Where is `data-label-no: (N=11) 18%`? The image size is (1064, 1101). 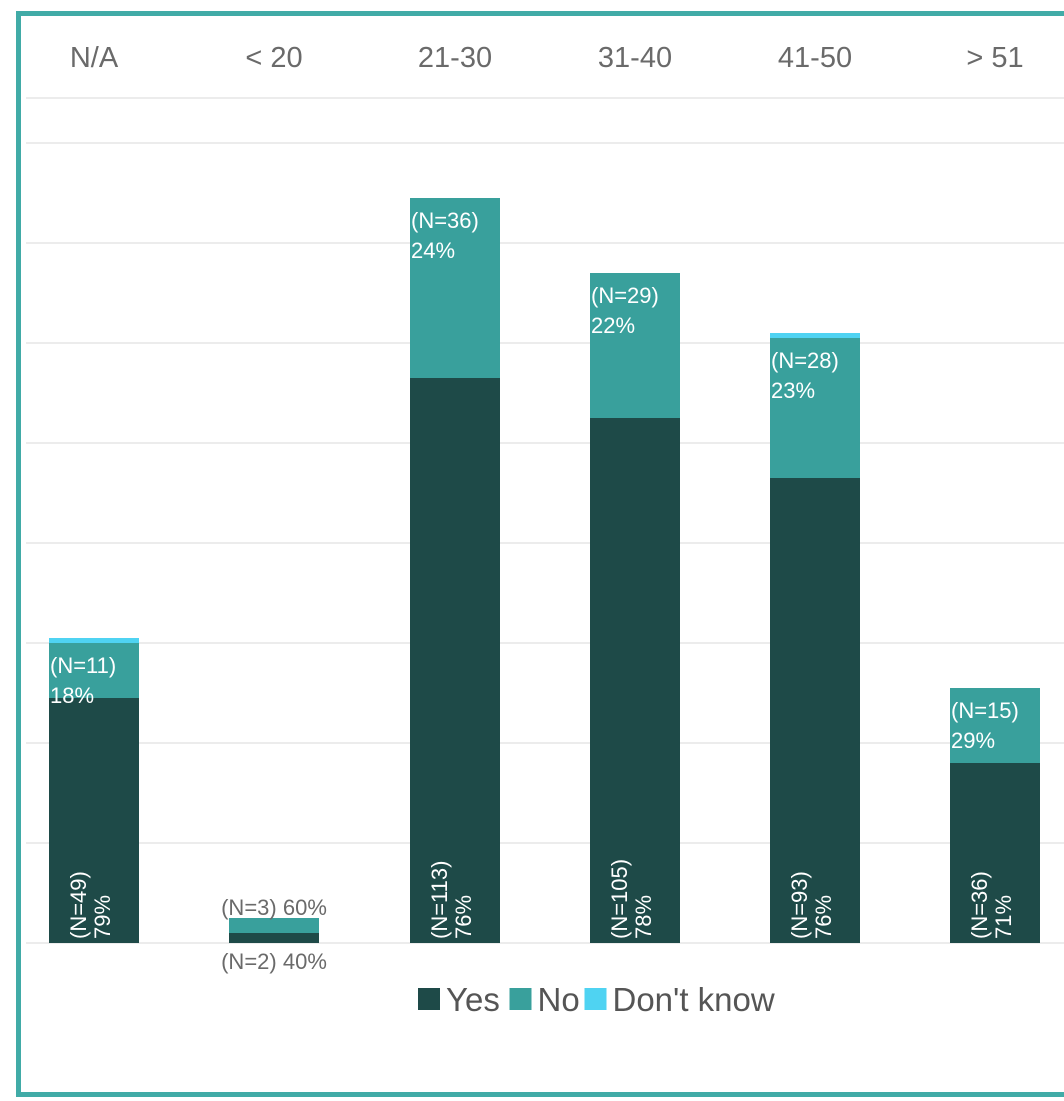 data-label-no: (N=11) 18% is located at coordinates (83, 680).